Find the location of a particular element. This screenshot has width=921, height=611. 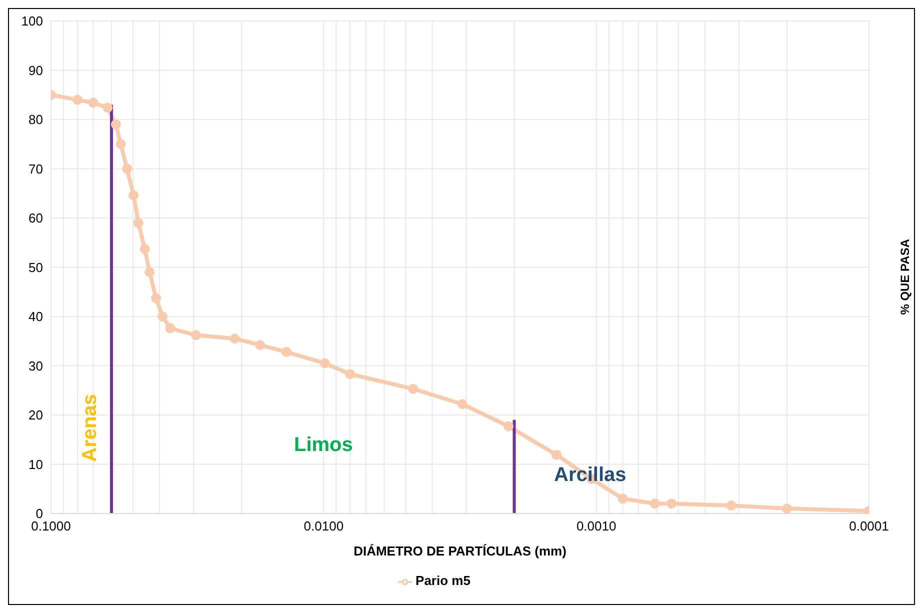

y-tick-label: 50 is located at coordinates (35, 267).